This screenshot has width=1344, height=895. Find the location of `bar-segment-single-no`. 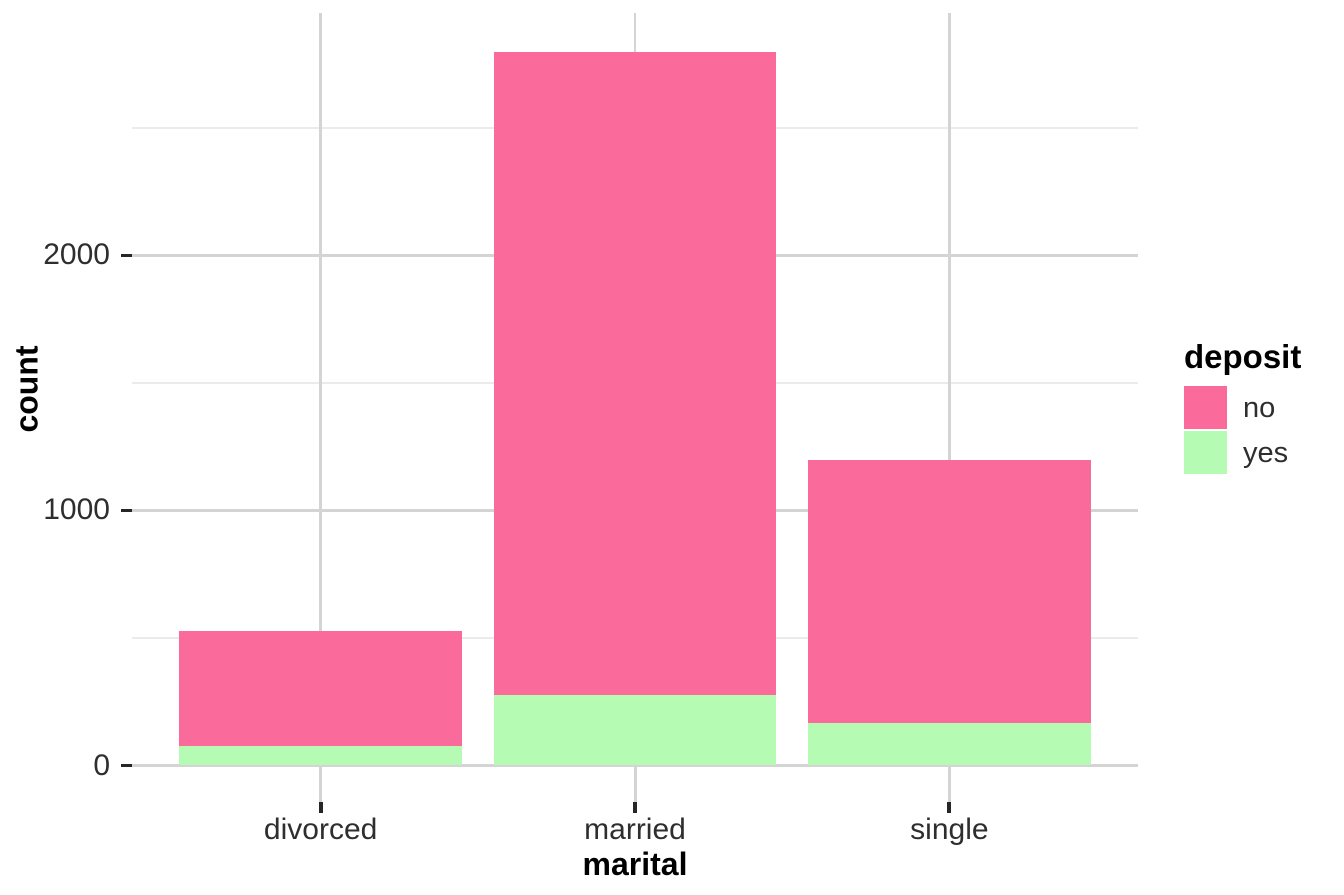

bar-segment-single-no is located at coordinates (949, 591).